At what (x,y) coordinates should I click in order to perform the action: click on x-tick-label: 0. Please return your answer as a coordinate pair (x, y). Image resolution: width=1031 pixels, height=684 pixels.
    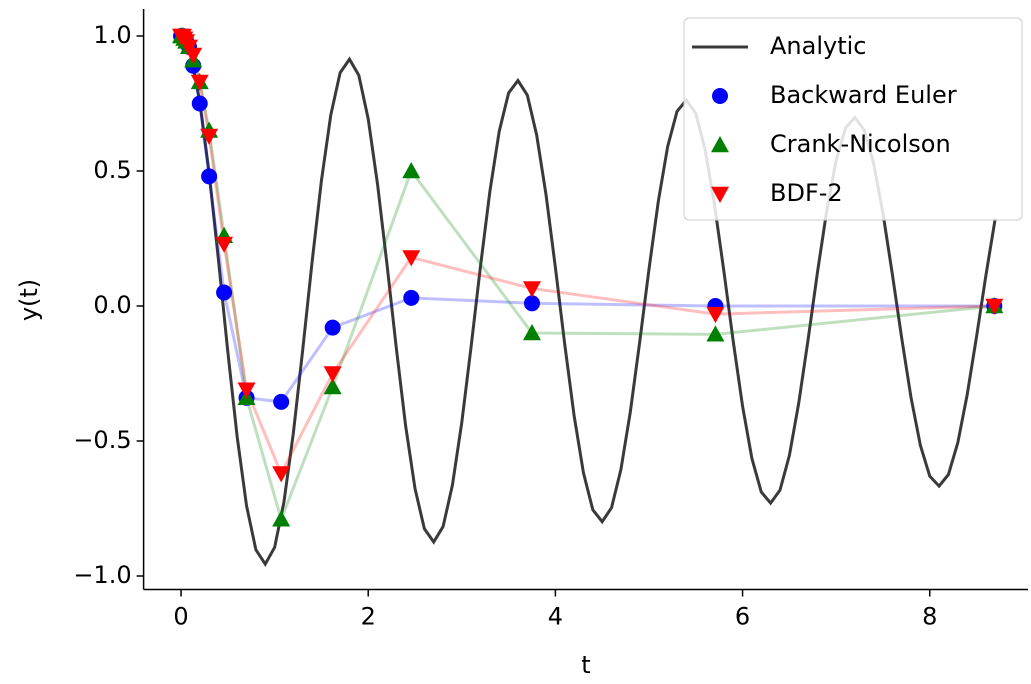
    Looking at the image, I should click on (180, 617).